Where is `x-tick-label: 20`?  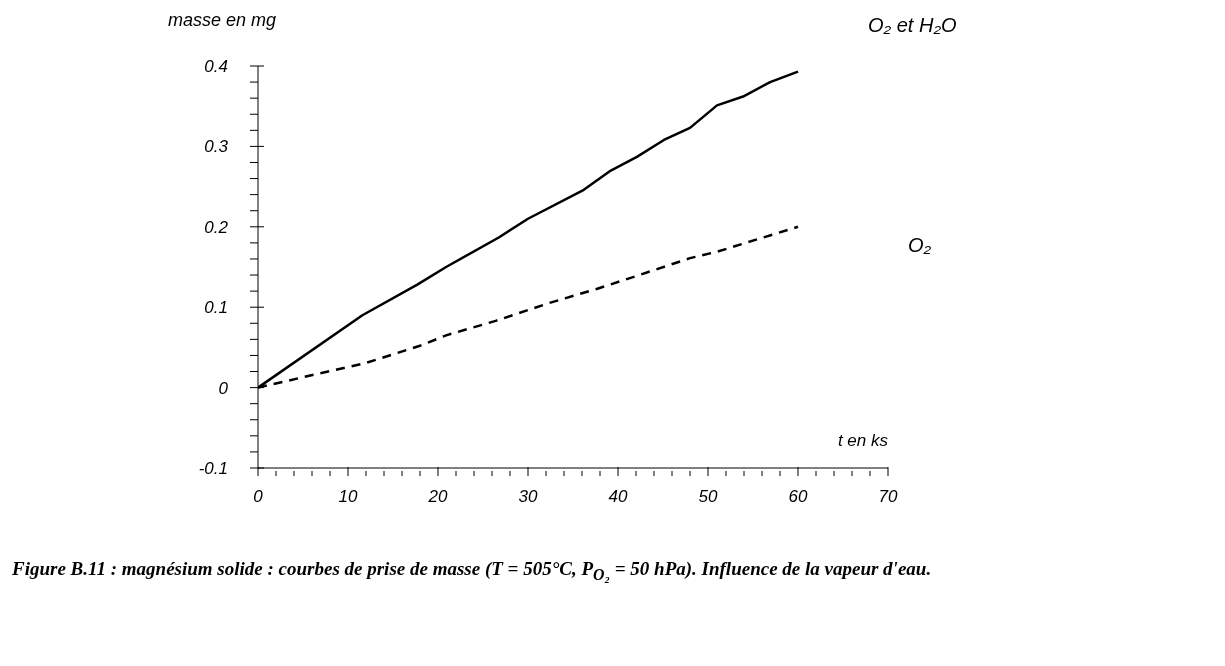 x-tick-label: 20 is located at coordinates (437, 496).